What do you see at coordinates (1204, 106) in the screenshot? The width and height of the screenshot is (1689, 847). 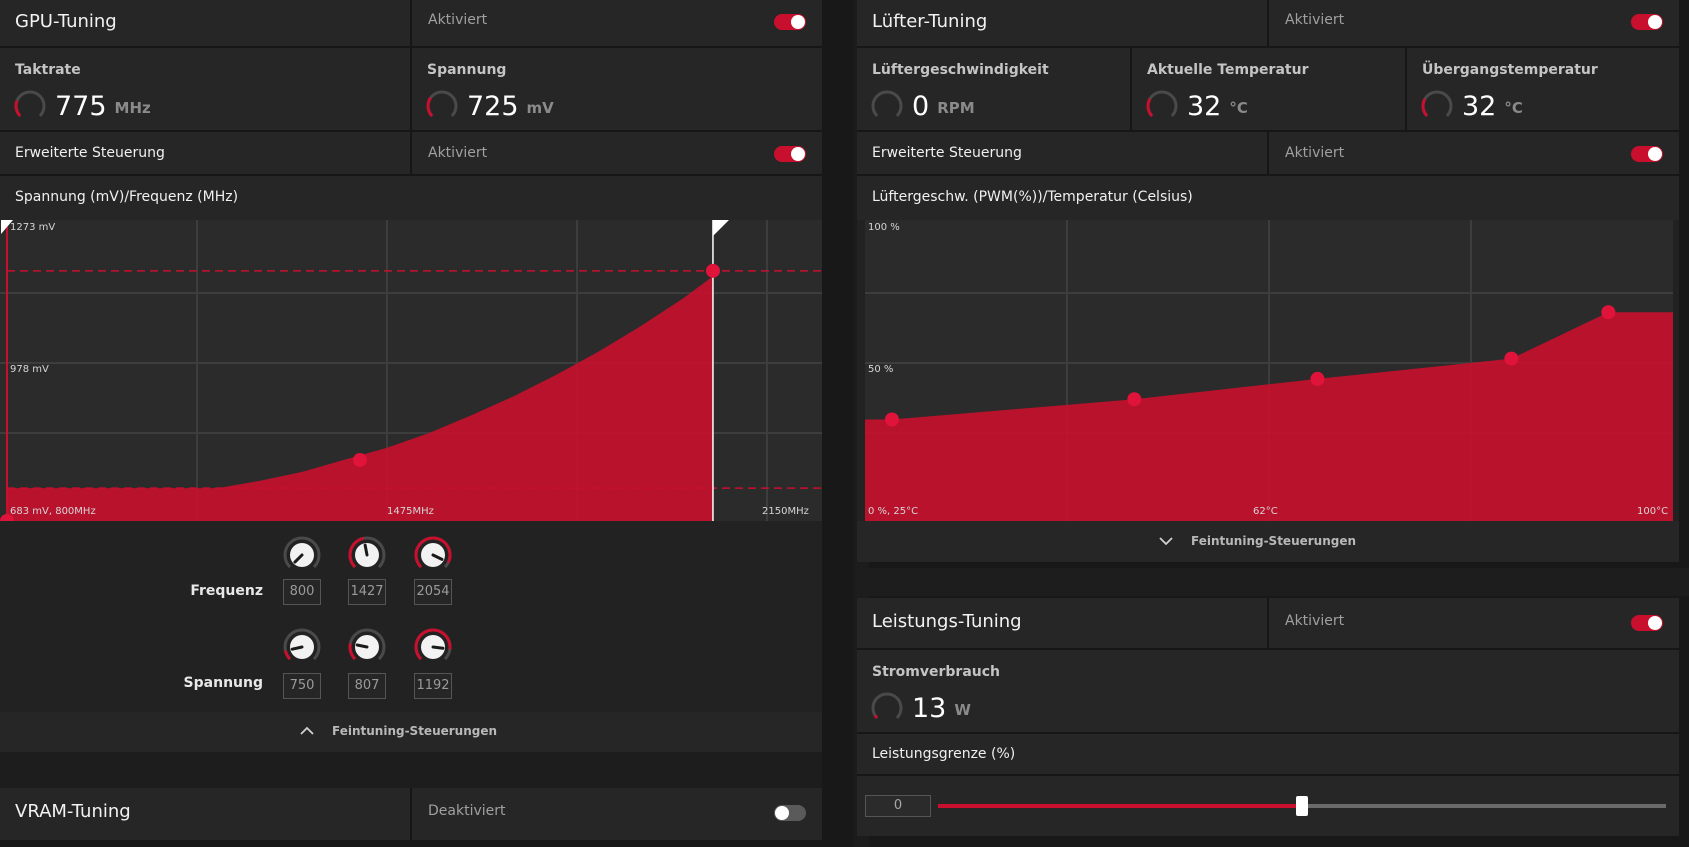 I see `current-temp-value: 32` at bounding box center [1204, 106].